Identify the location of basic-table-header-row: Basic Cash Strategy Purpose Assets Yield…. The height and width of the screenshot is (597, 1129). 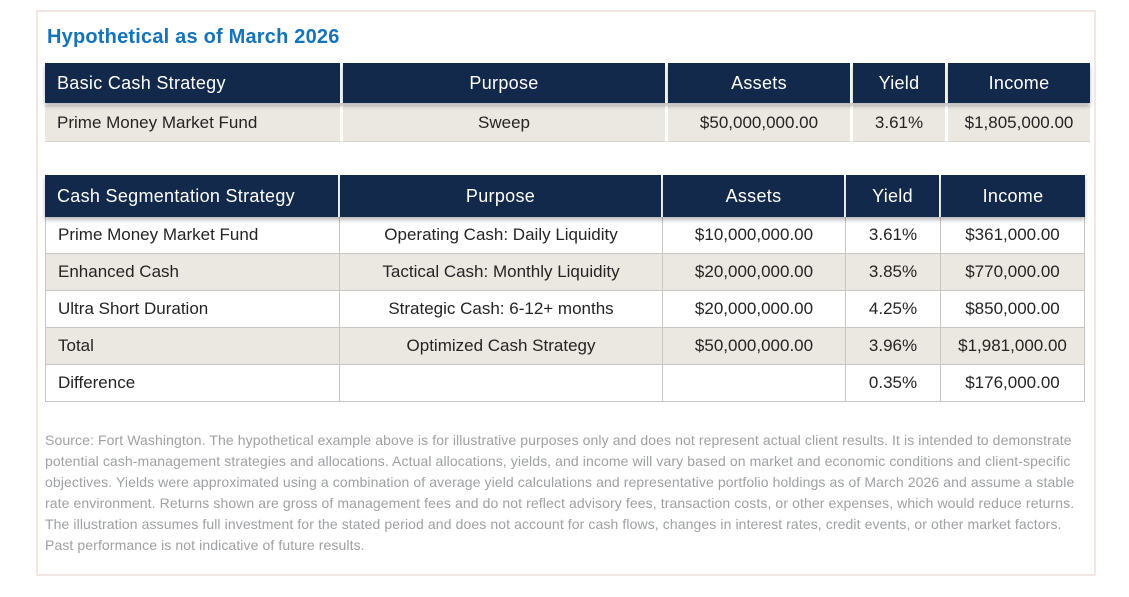
(567, 83).